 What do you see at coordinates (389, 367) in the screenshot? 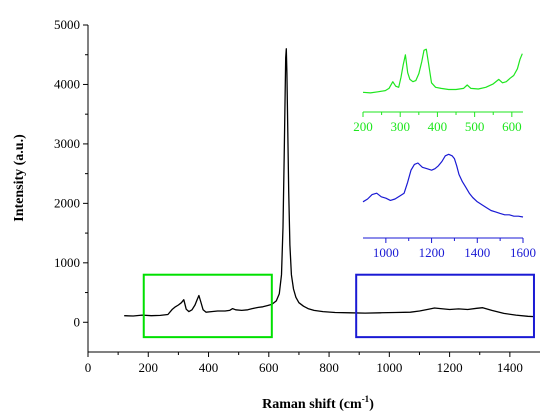
I see `x-tick-label: 1000` at bounding box center [389, 367].